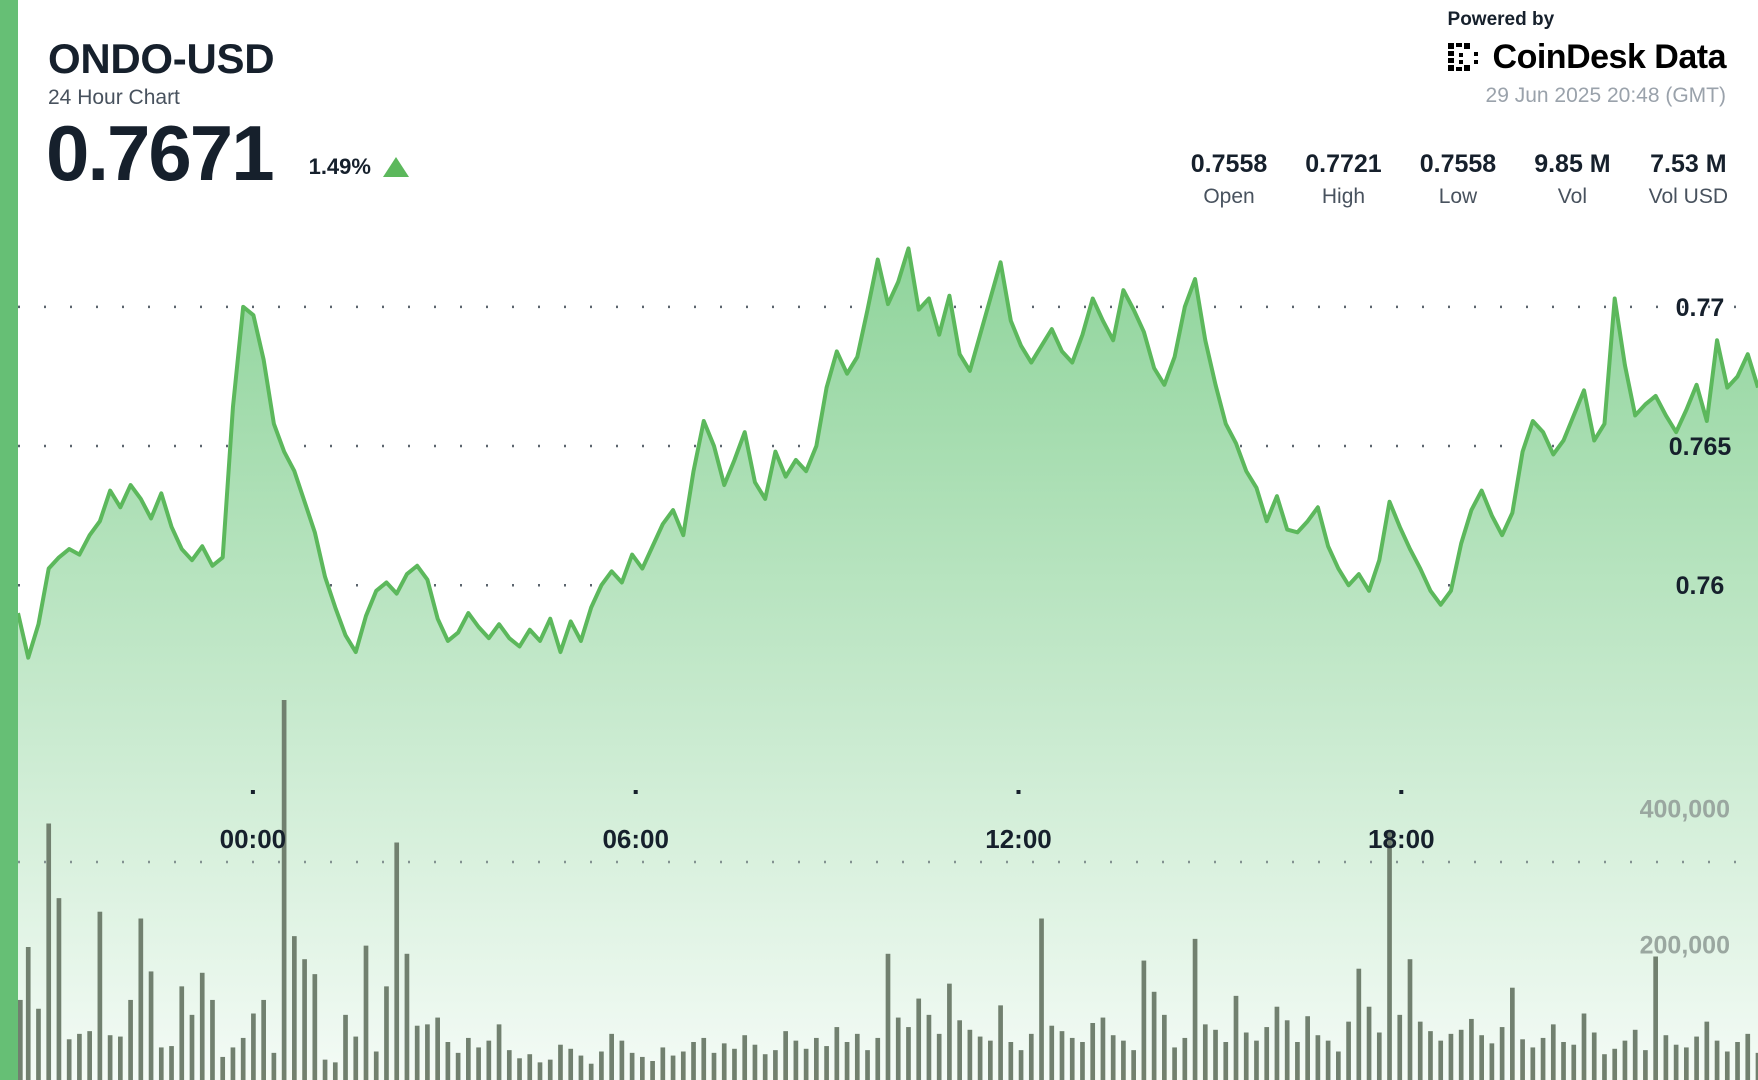 The width and height of the screenshot is (1758, 1080). I want to click on price-axis-tick: 0.765, so click(1700, 447).